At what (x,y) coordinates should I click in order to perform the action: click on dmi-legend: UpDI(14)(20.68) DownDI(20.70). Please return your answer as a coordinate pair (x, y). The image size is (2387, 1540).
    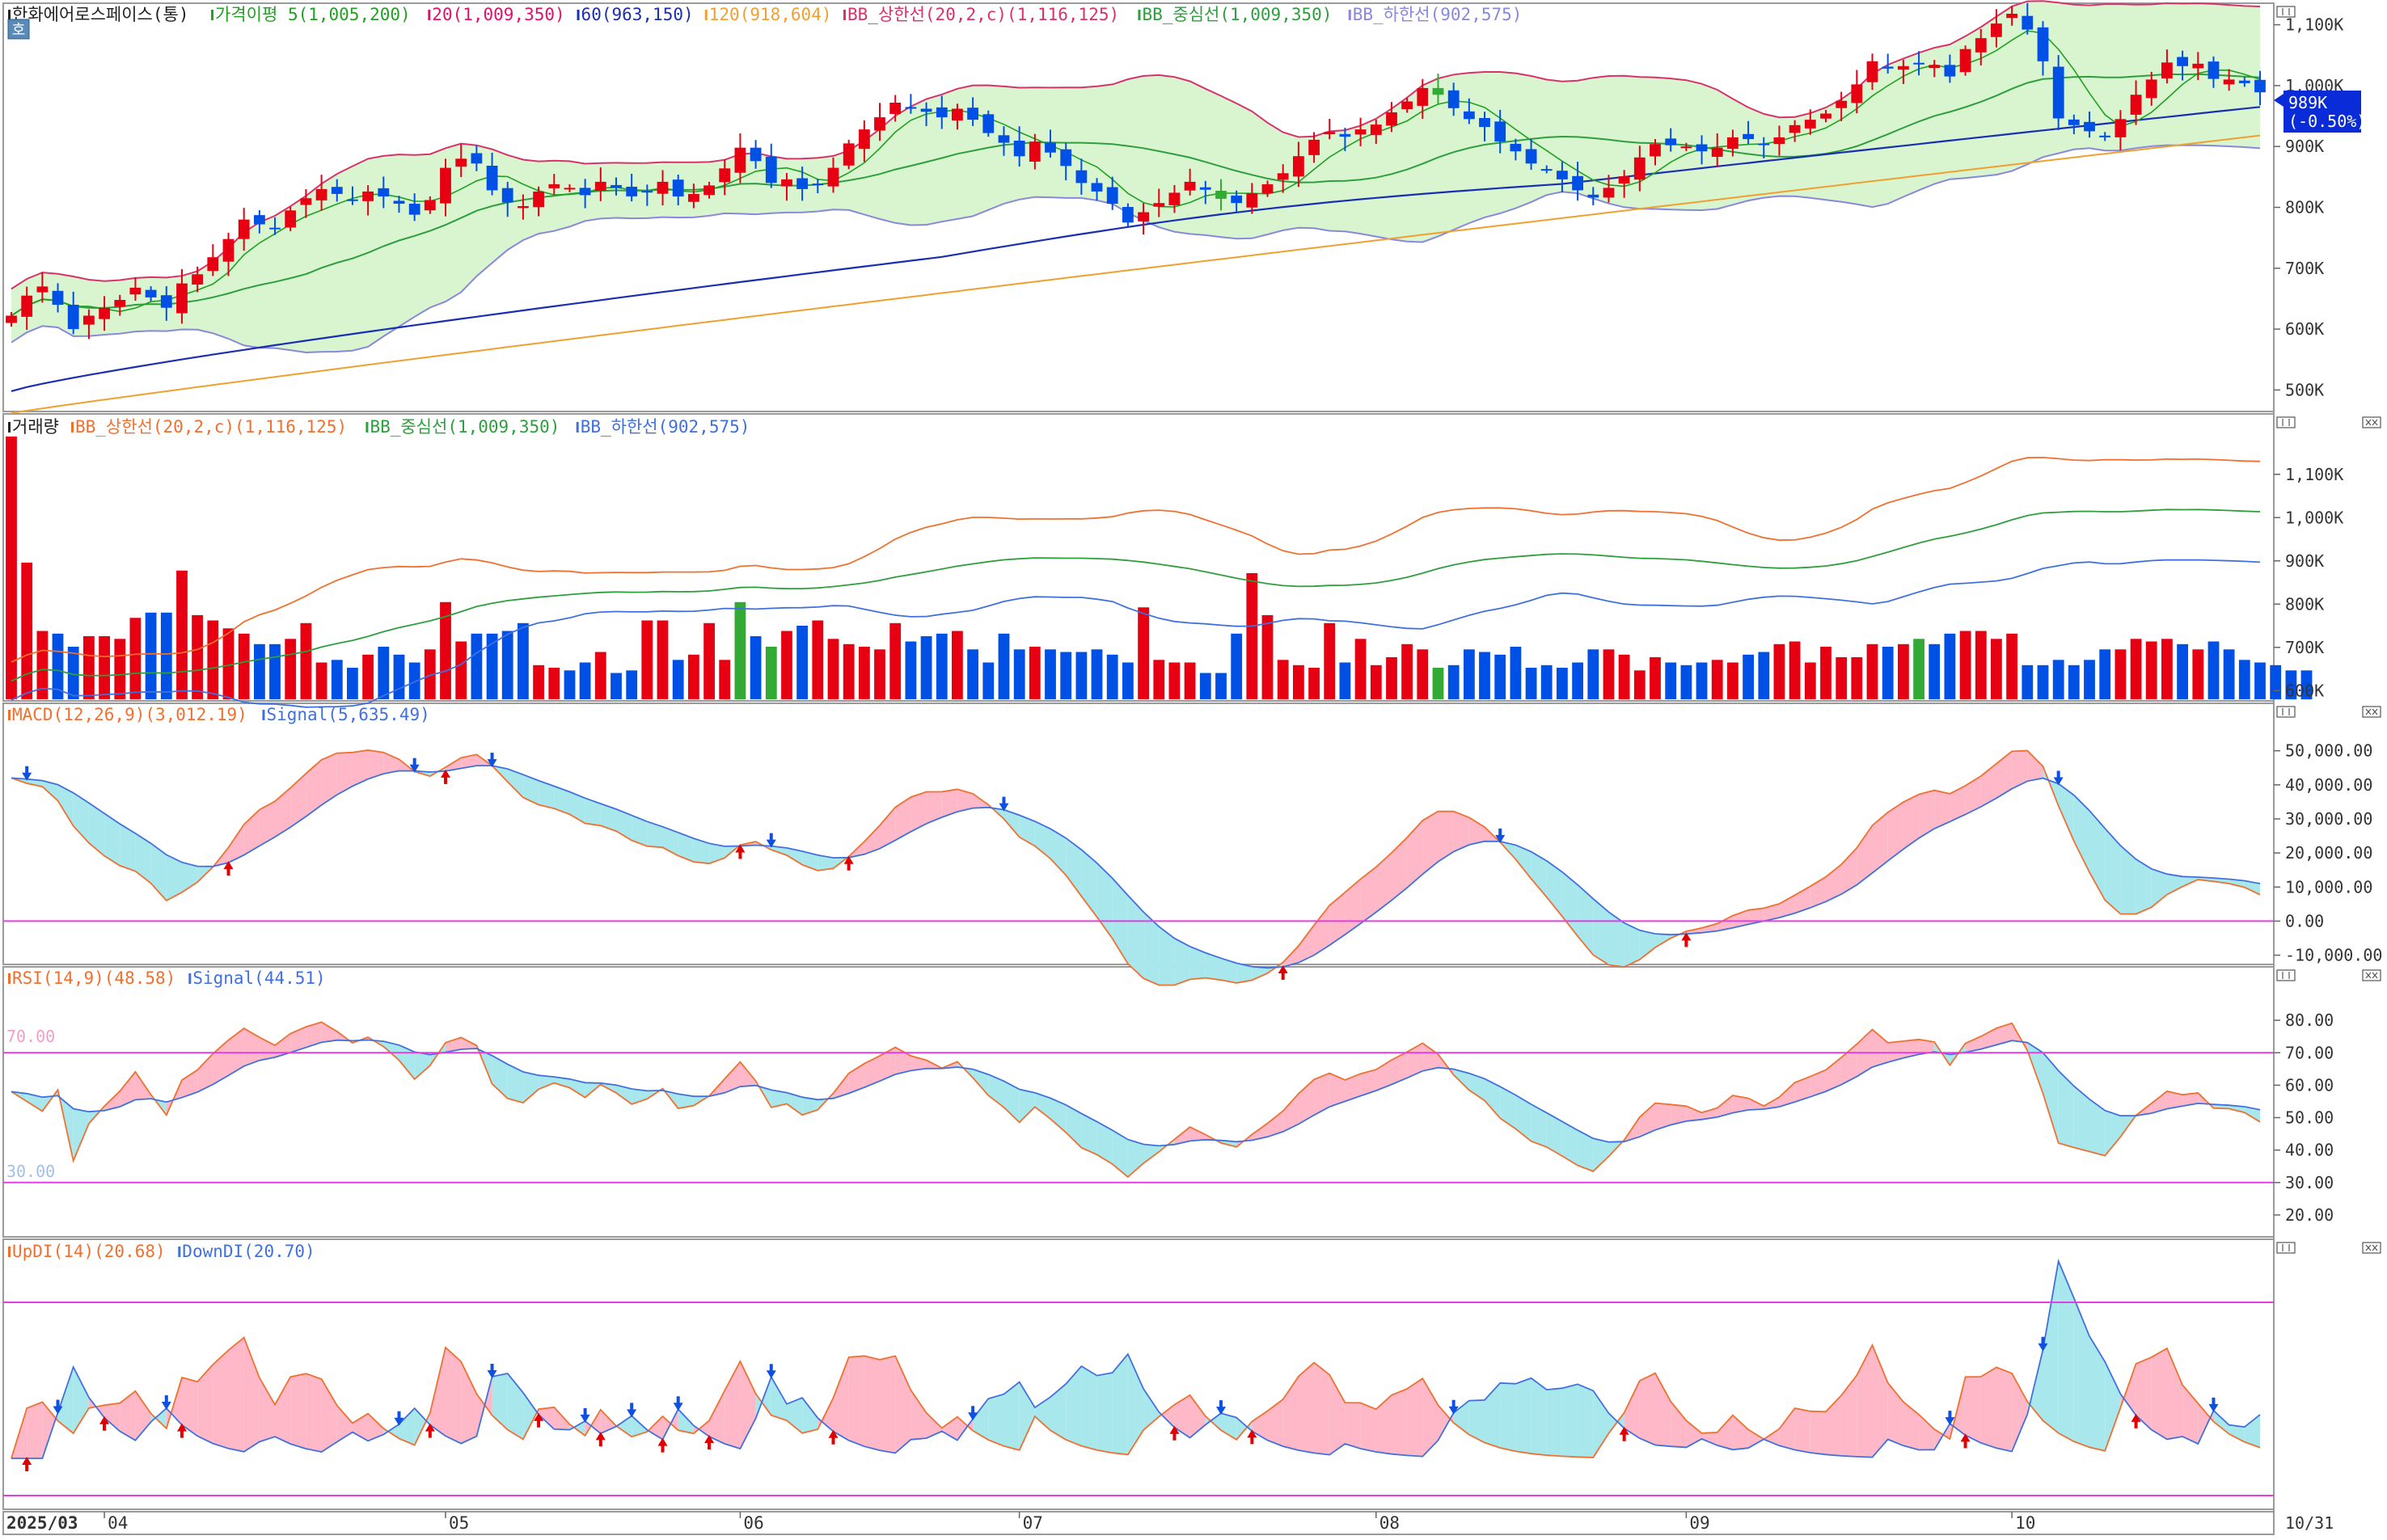
    Looking at the image, I should click on (162, 1252).